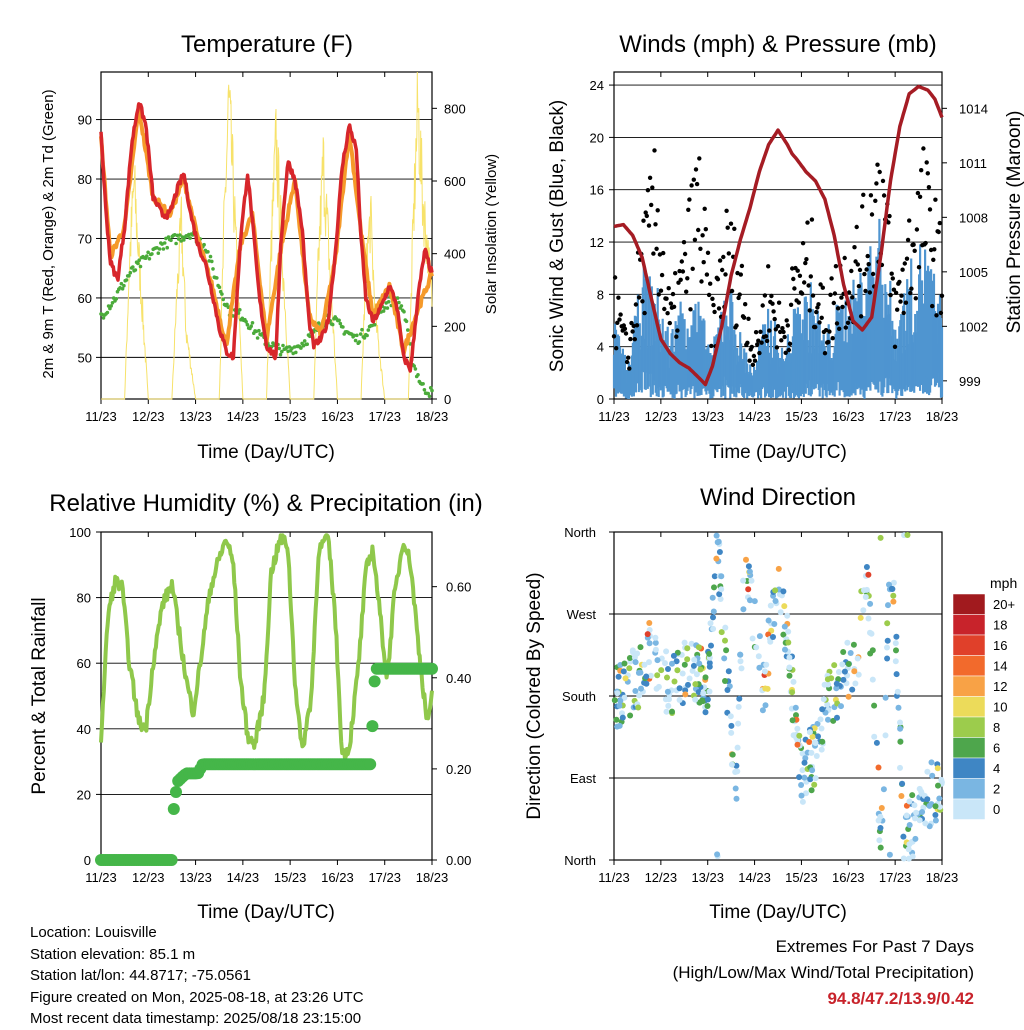  I want to click on legend-label: 10, so click(1000, 707).